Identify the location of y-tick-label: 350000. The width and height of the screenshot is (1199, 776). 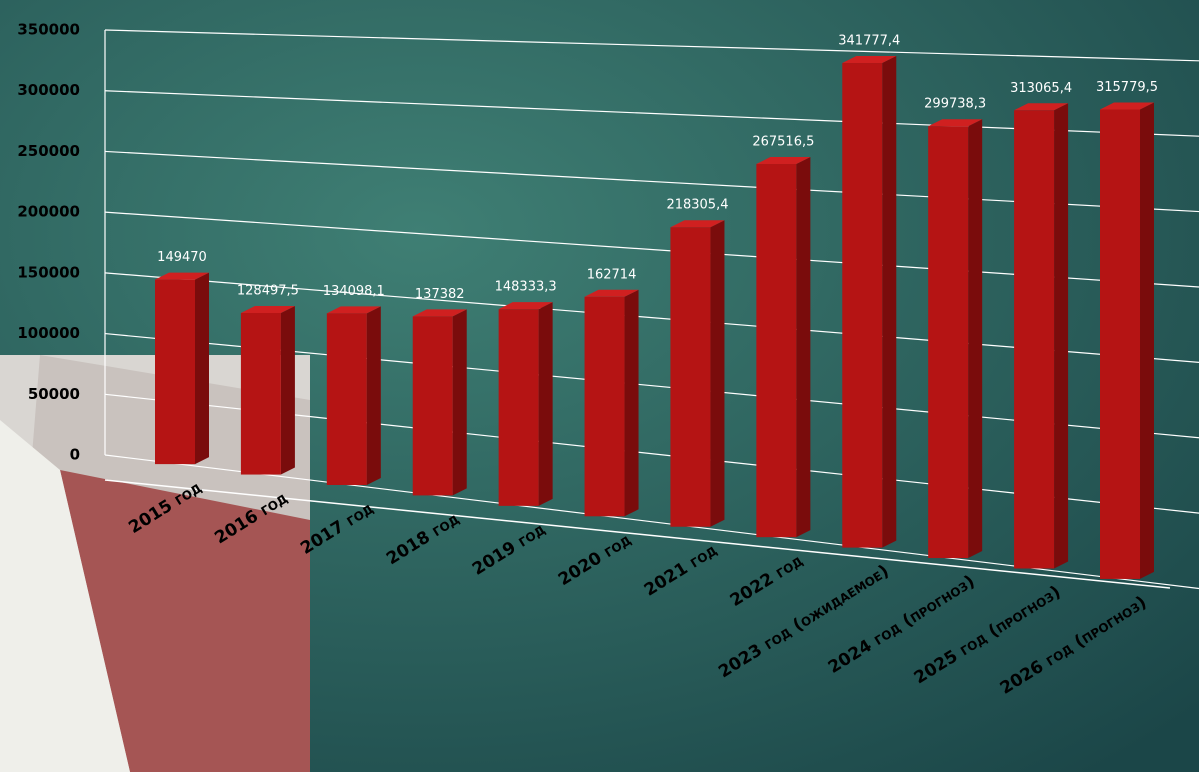
(48, 30).